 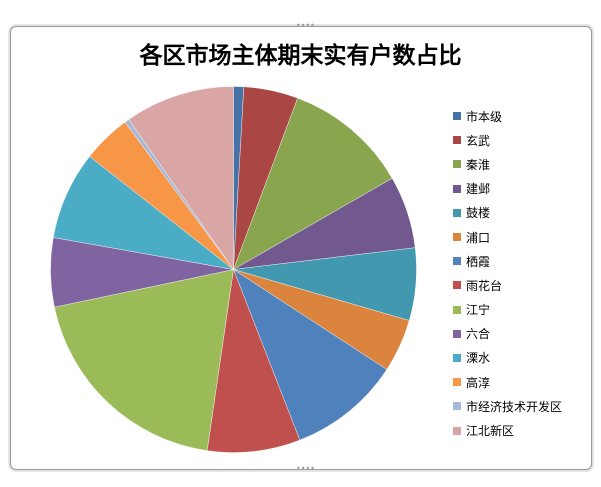 I want to click on legend-item: 雨花台, so click(x=507, y=285).